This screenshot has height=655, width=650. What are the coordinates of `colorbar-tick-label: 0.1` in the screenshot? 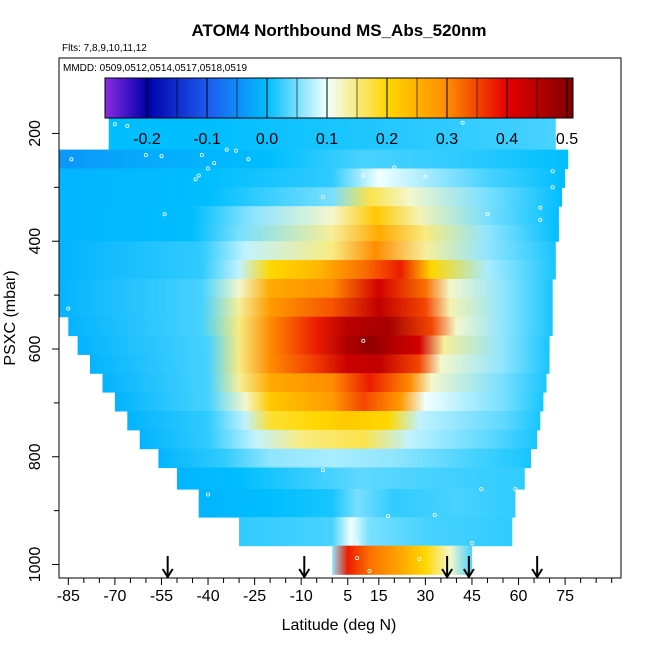 It's located at (327, 139).